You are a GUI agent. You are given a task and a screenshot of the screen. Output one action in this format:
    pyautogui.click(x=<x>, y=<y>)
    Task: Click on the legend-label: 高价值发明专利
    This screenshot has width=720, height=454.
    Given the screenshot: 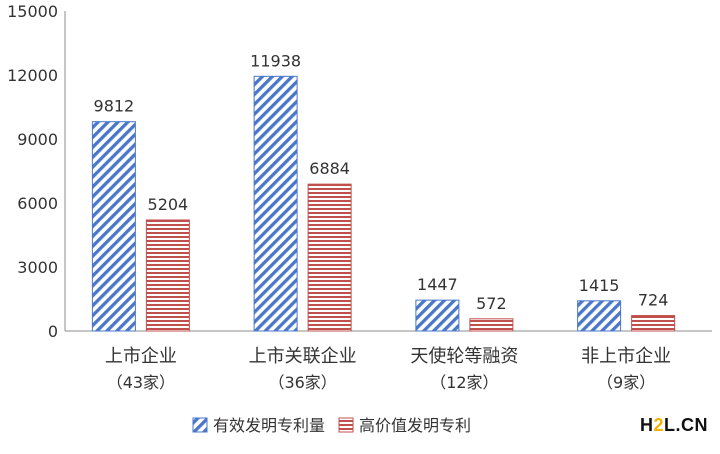 What is the action you would take?
    pyautogui.click(x=415, y=425)
    